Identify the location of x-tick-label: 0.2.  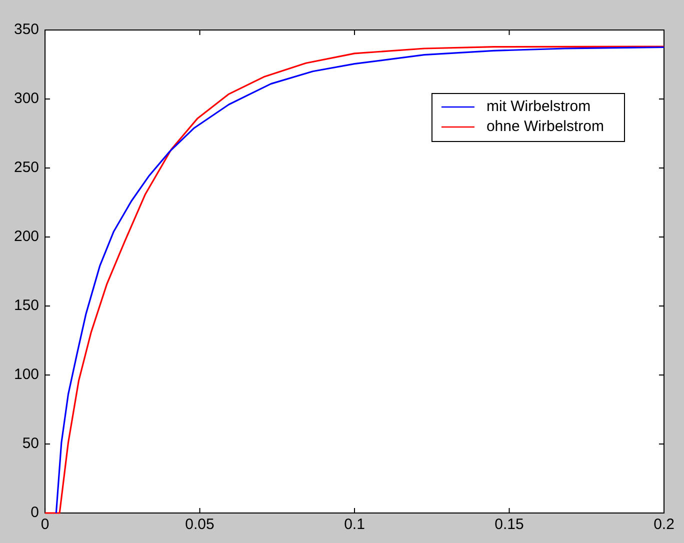
(664, 525).